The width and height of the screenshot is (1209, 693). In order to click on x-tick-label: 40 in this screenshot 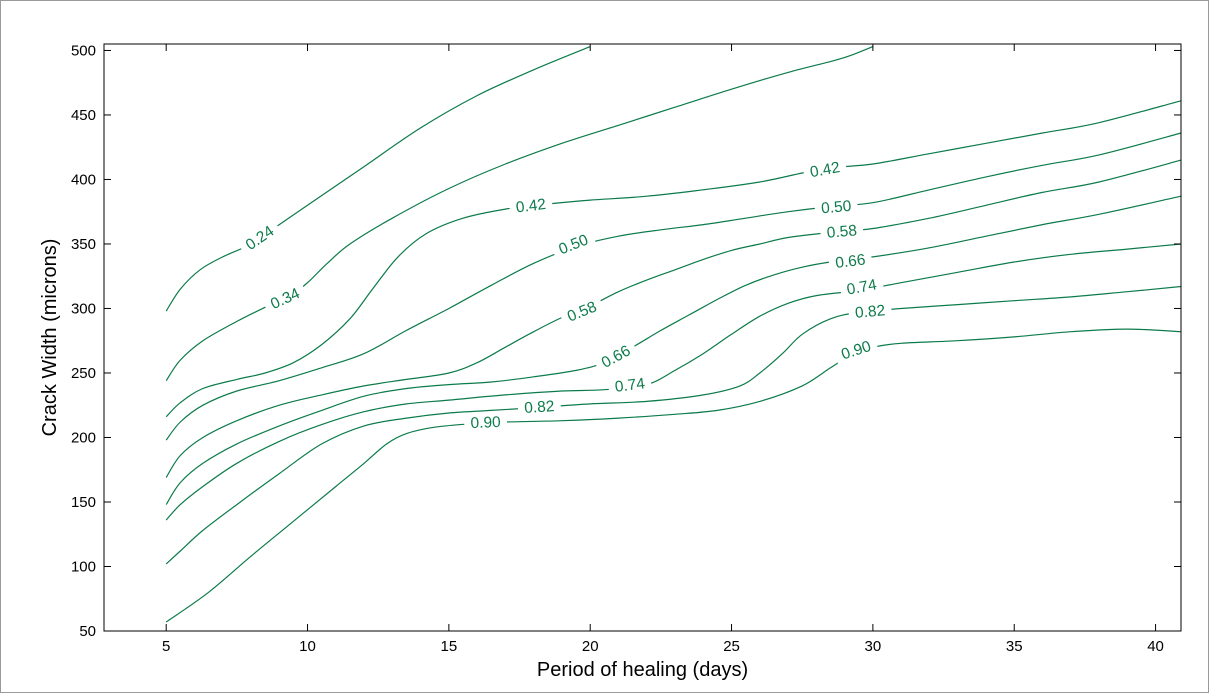, I will do `click(1155, 646)`.